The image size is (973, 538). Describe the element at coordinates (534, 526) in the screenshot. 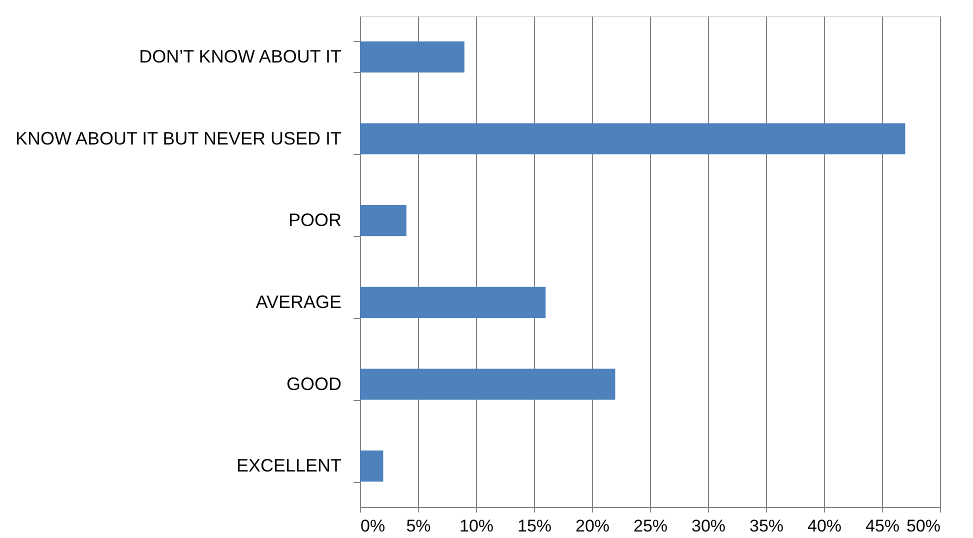

I see `x-tick-label: 15%` at that location.